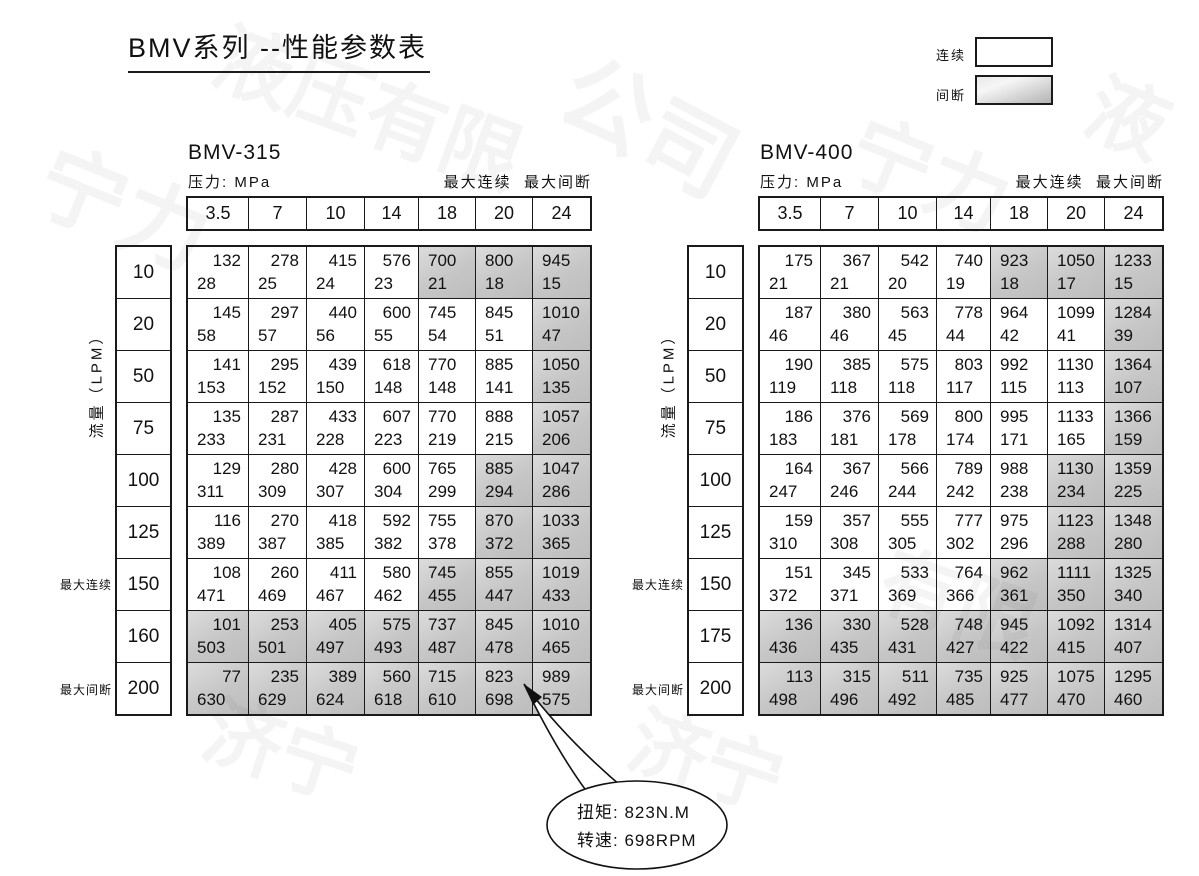  Describe the element at coordinates (839, 335) in the screenshot. I see `speed-value: 46` at that location.